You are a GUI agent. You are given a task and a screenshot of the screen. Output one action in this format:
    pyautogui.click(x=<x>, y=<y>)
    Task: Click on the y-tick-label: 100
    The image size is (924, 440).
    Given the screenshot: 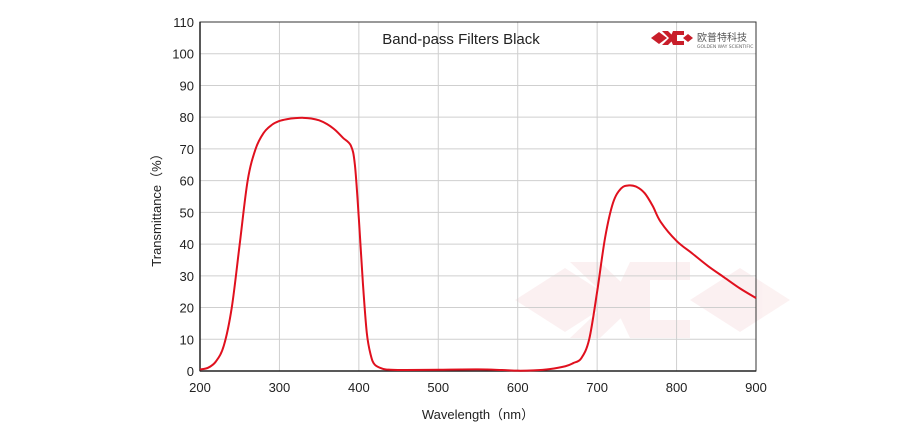 What is the action you would take?
    pyautogui.click(x=183, y=54)
    